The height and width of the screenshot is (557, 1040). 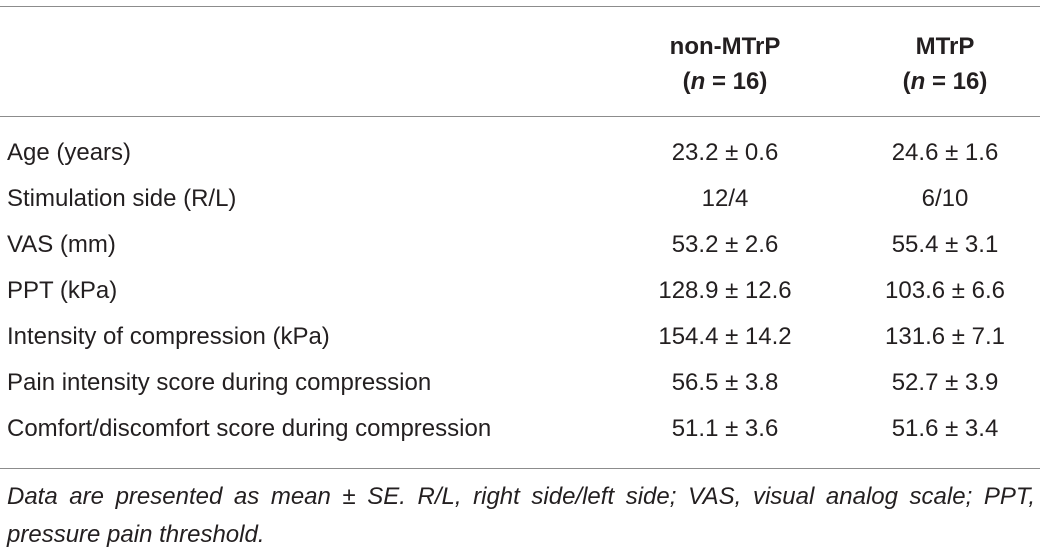 I want to click on column-header-mtrp-title: MTrP, so click(x=945, y=46).